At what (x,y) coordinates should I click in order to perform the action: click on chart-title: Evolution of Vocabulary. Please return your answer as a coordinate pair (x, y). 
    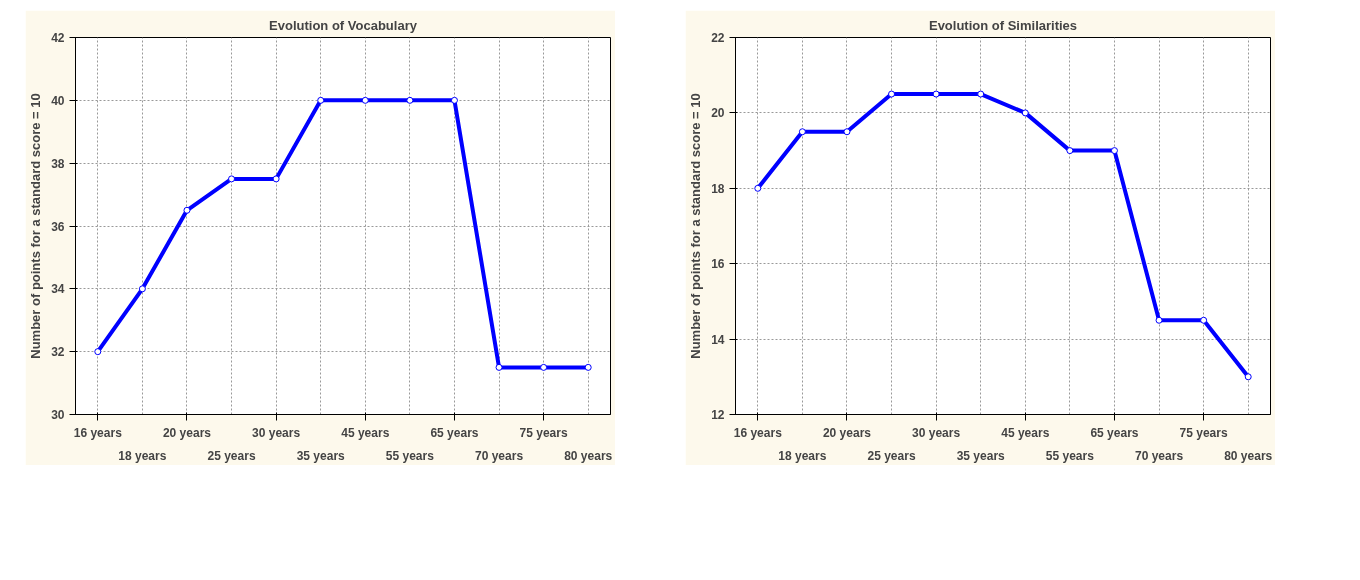
    Looking at the image, I should click on (343, 25).